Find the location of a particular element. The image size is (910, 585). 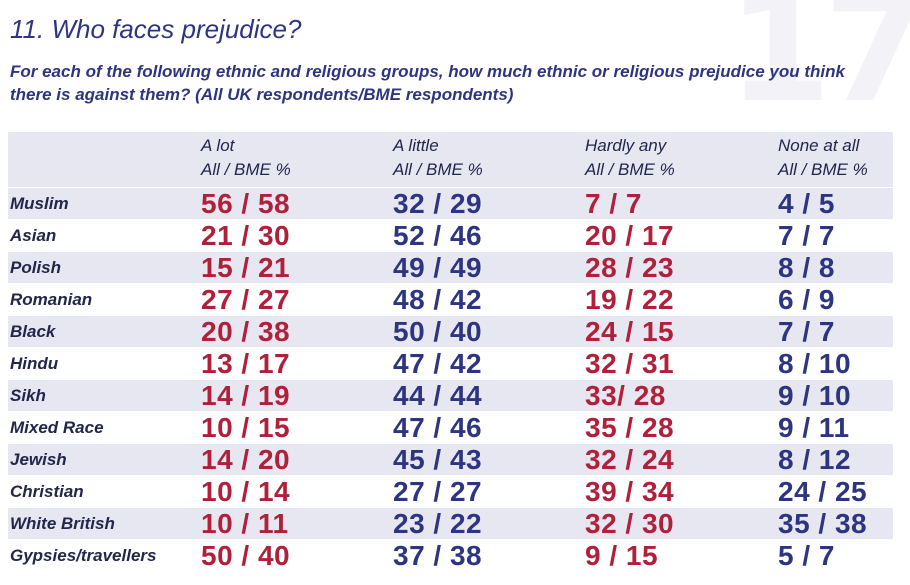

header-a-little: A little All / BME % is located at coordinates (438, 157).